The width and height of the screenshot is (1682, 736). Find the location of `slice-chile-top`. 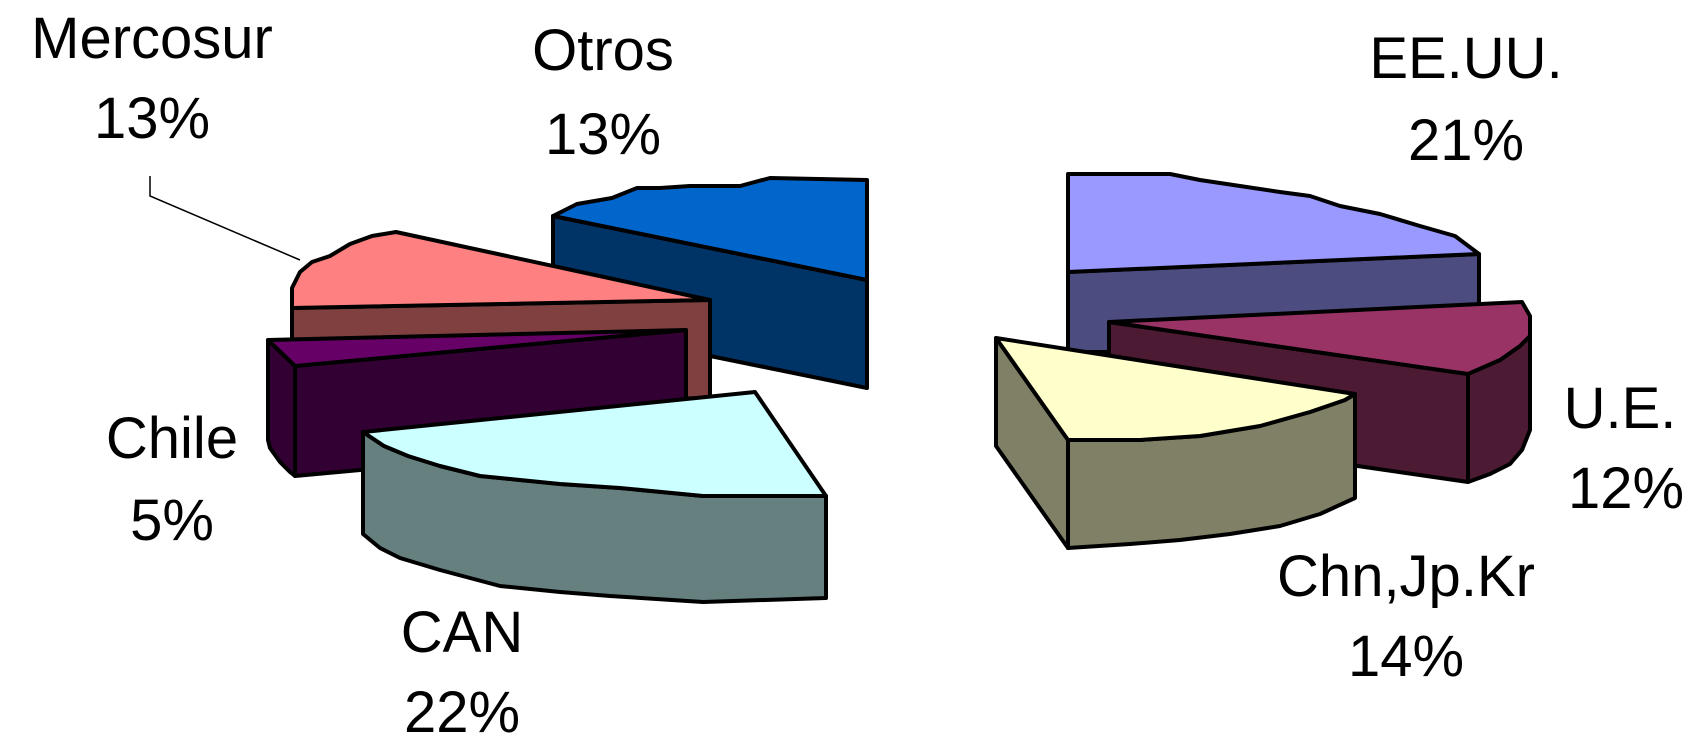

slice-chile-top is located at coordinates (477, 348).